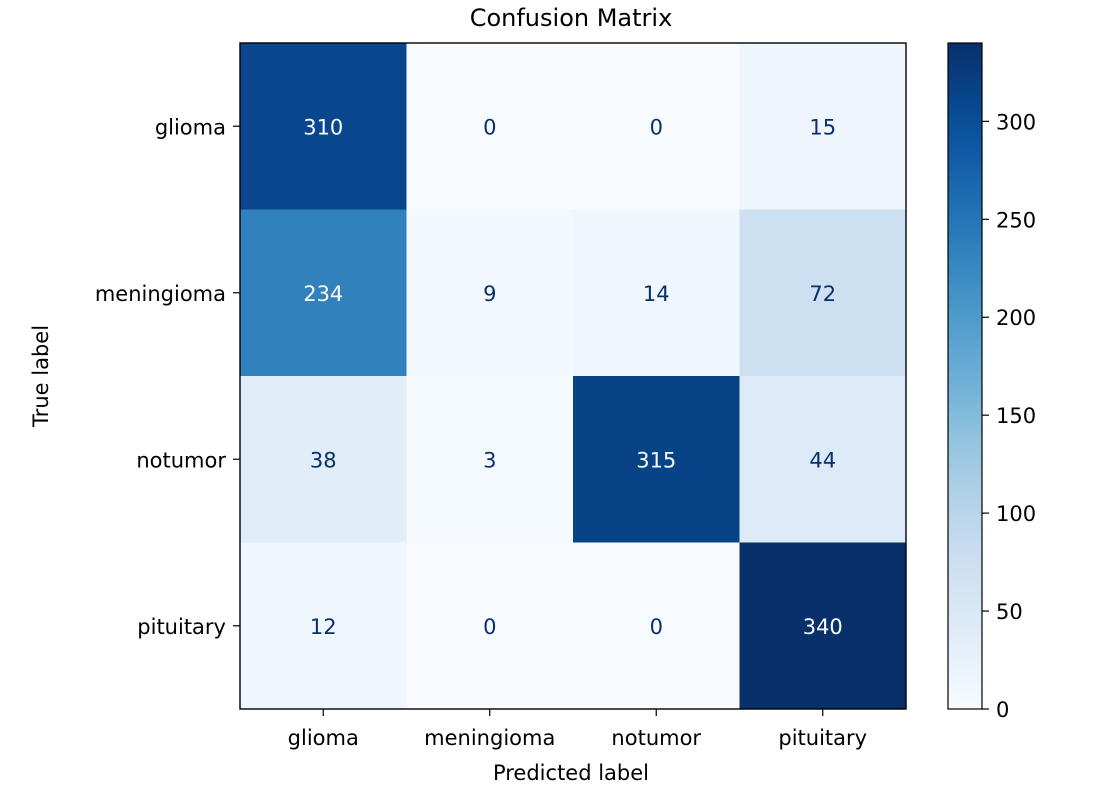 The image size is (1100, 812). Describe the element at coordinates (41, 376) in the screenshot. I see `y-axis-label: True label` at that location.